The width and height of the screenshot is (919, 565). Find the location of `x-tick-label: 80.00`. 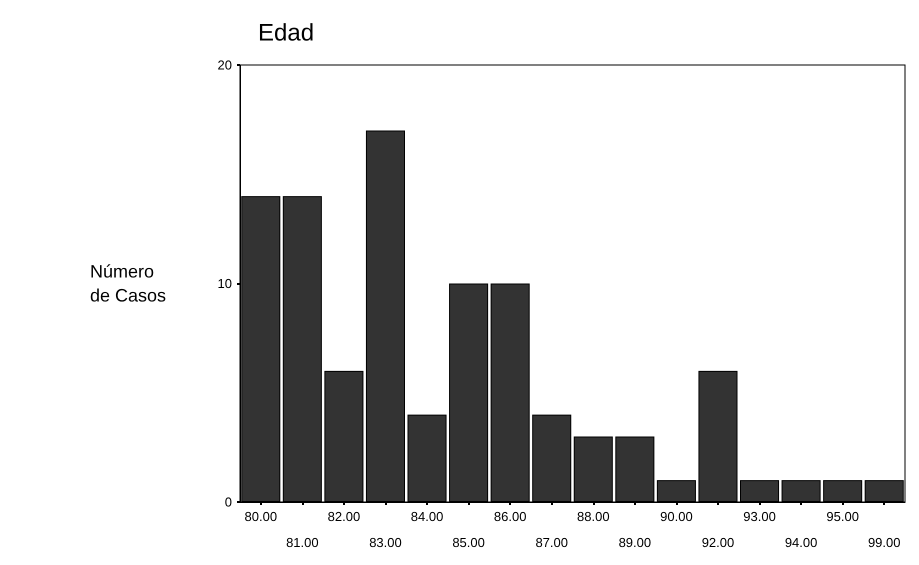

x-tick-label: 80.00 is located at coordinates (261, 516).